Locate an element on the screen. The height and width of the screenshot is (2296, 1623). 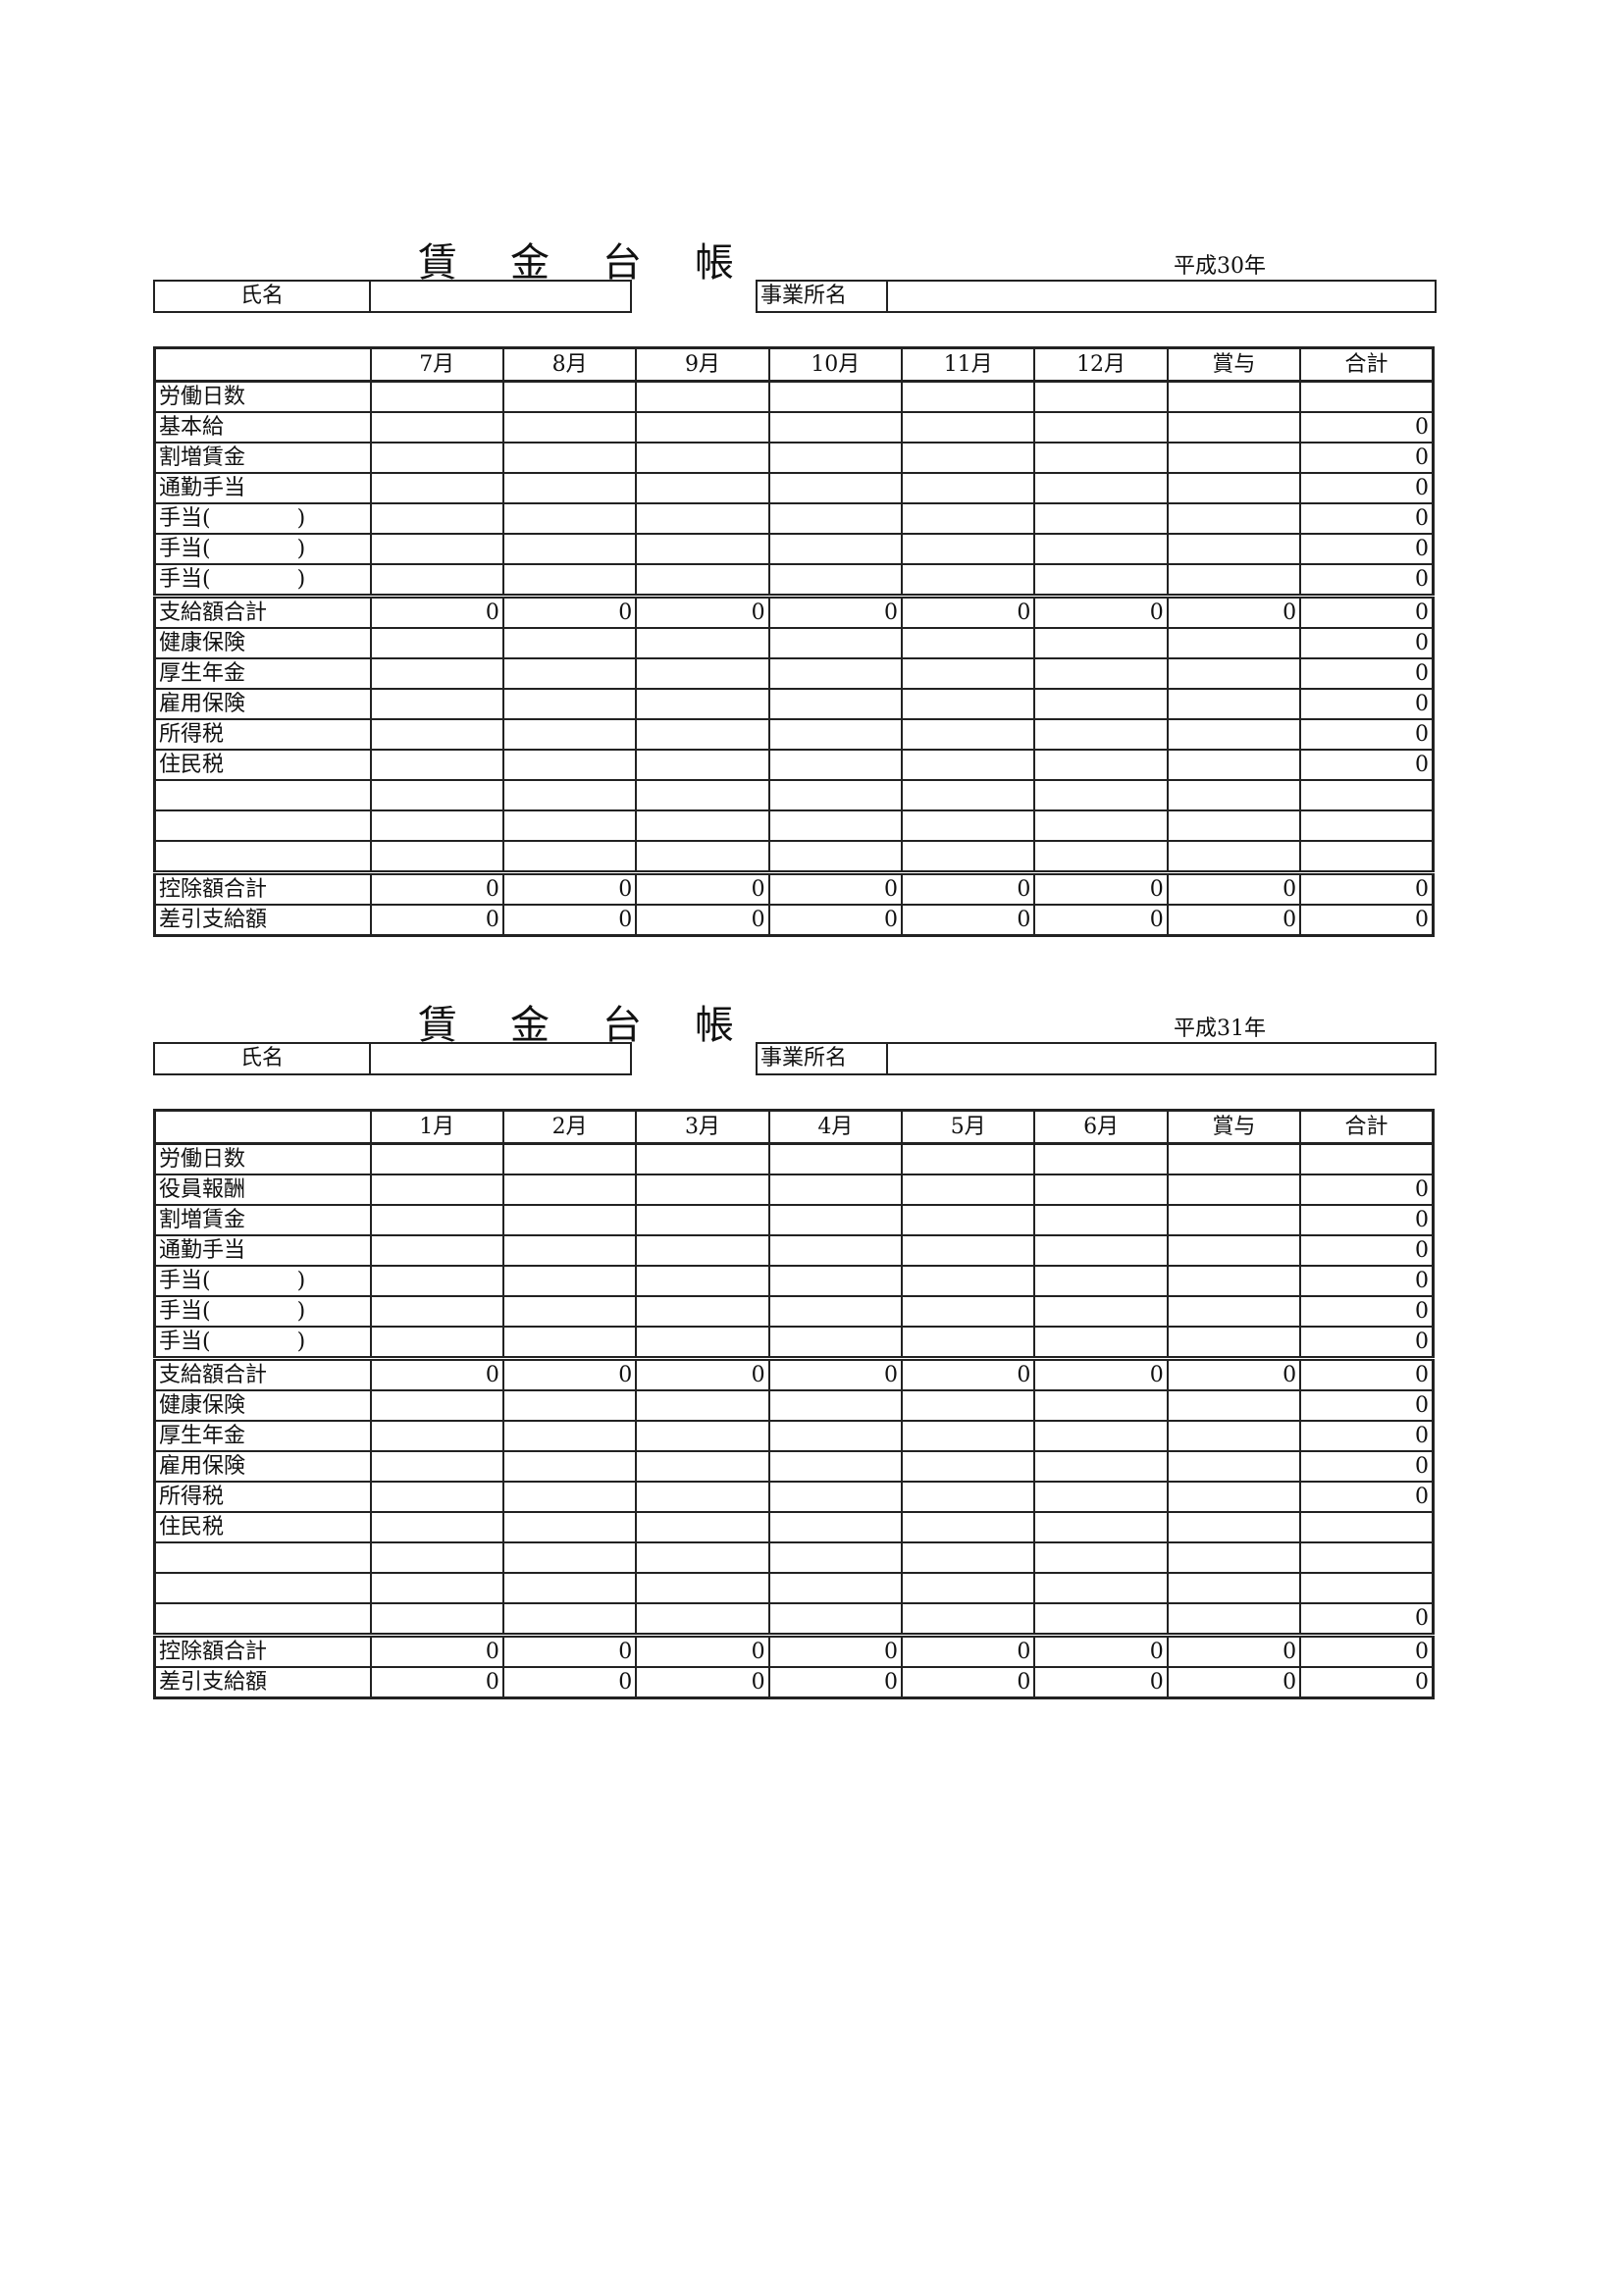
office-value is located at coordinates (1161, 1058).